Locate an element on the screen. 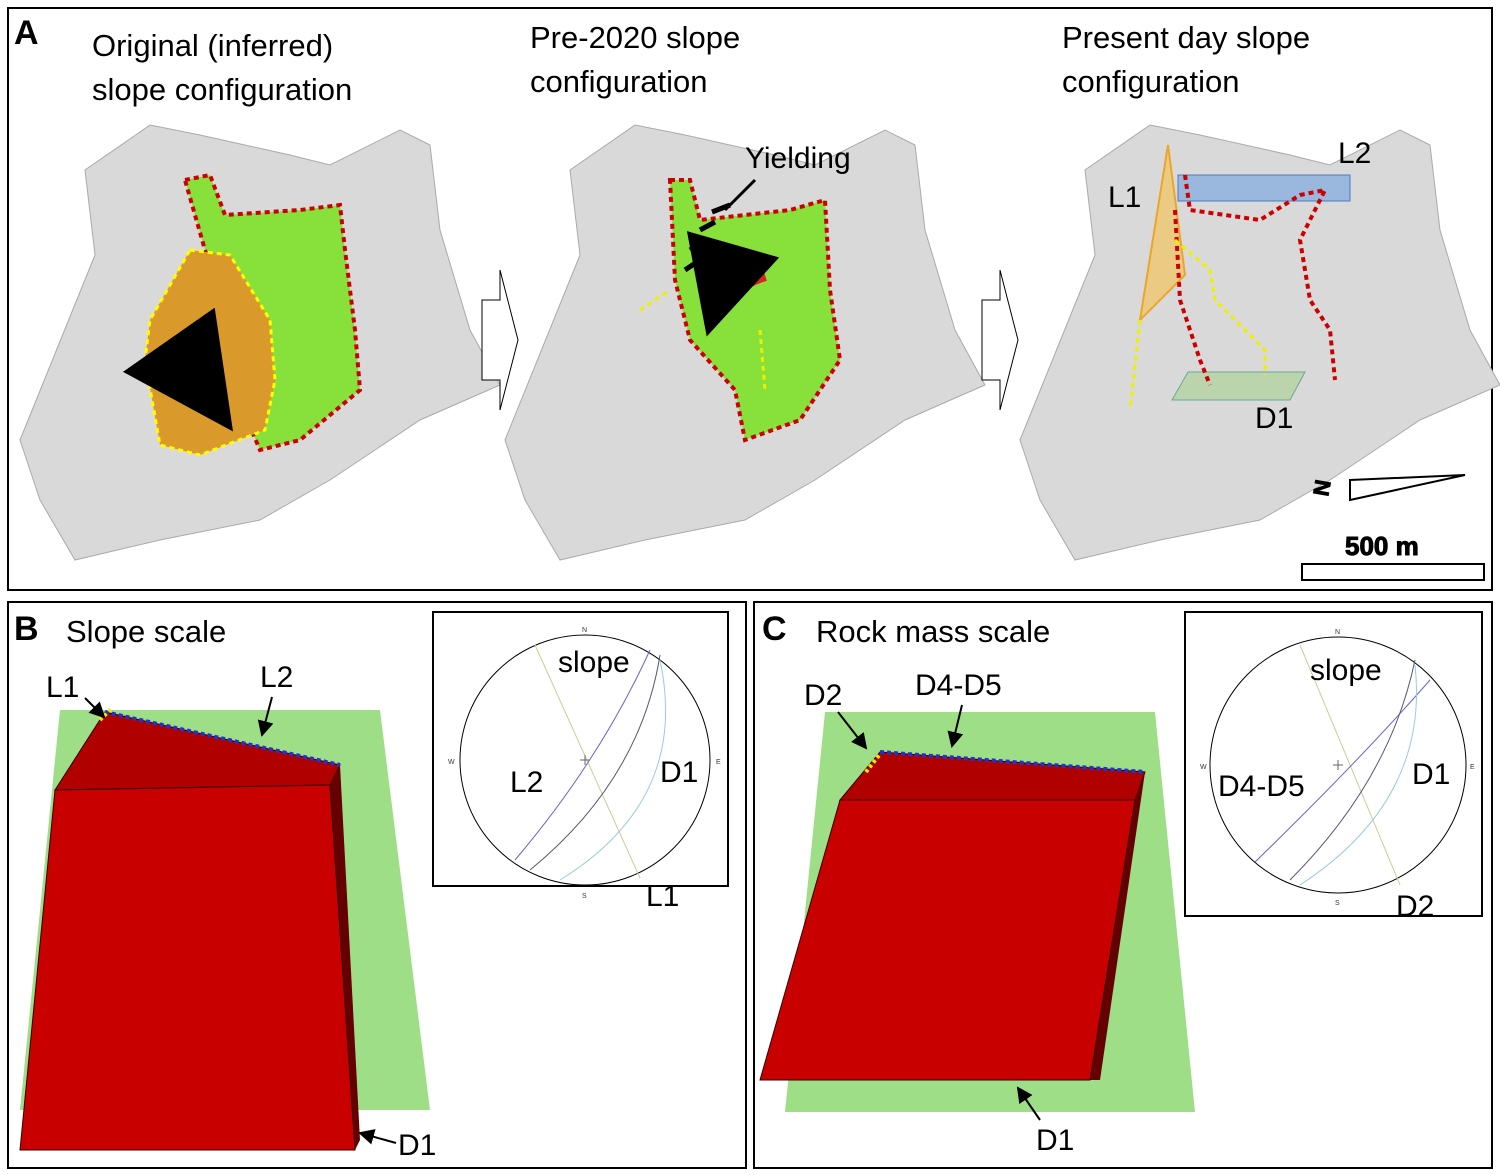 The height and width of the screenshot is (1175, 1500). trace-d4d5 is located at coordinates (1012, 762).